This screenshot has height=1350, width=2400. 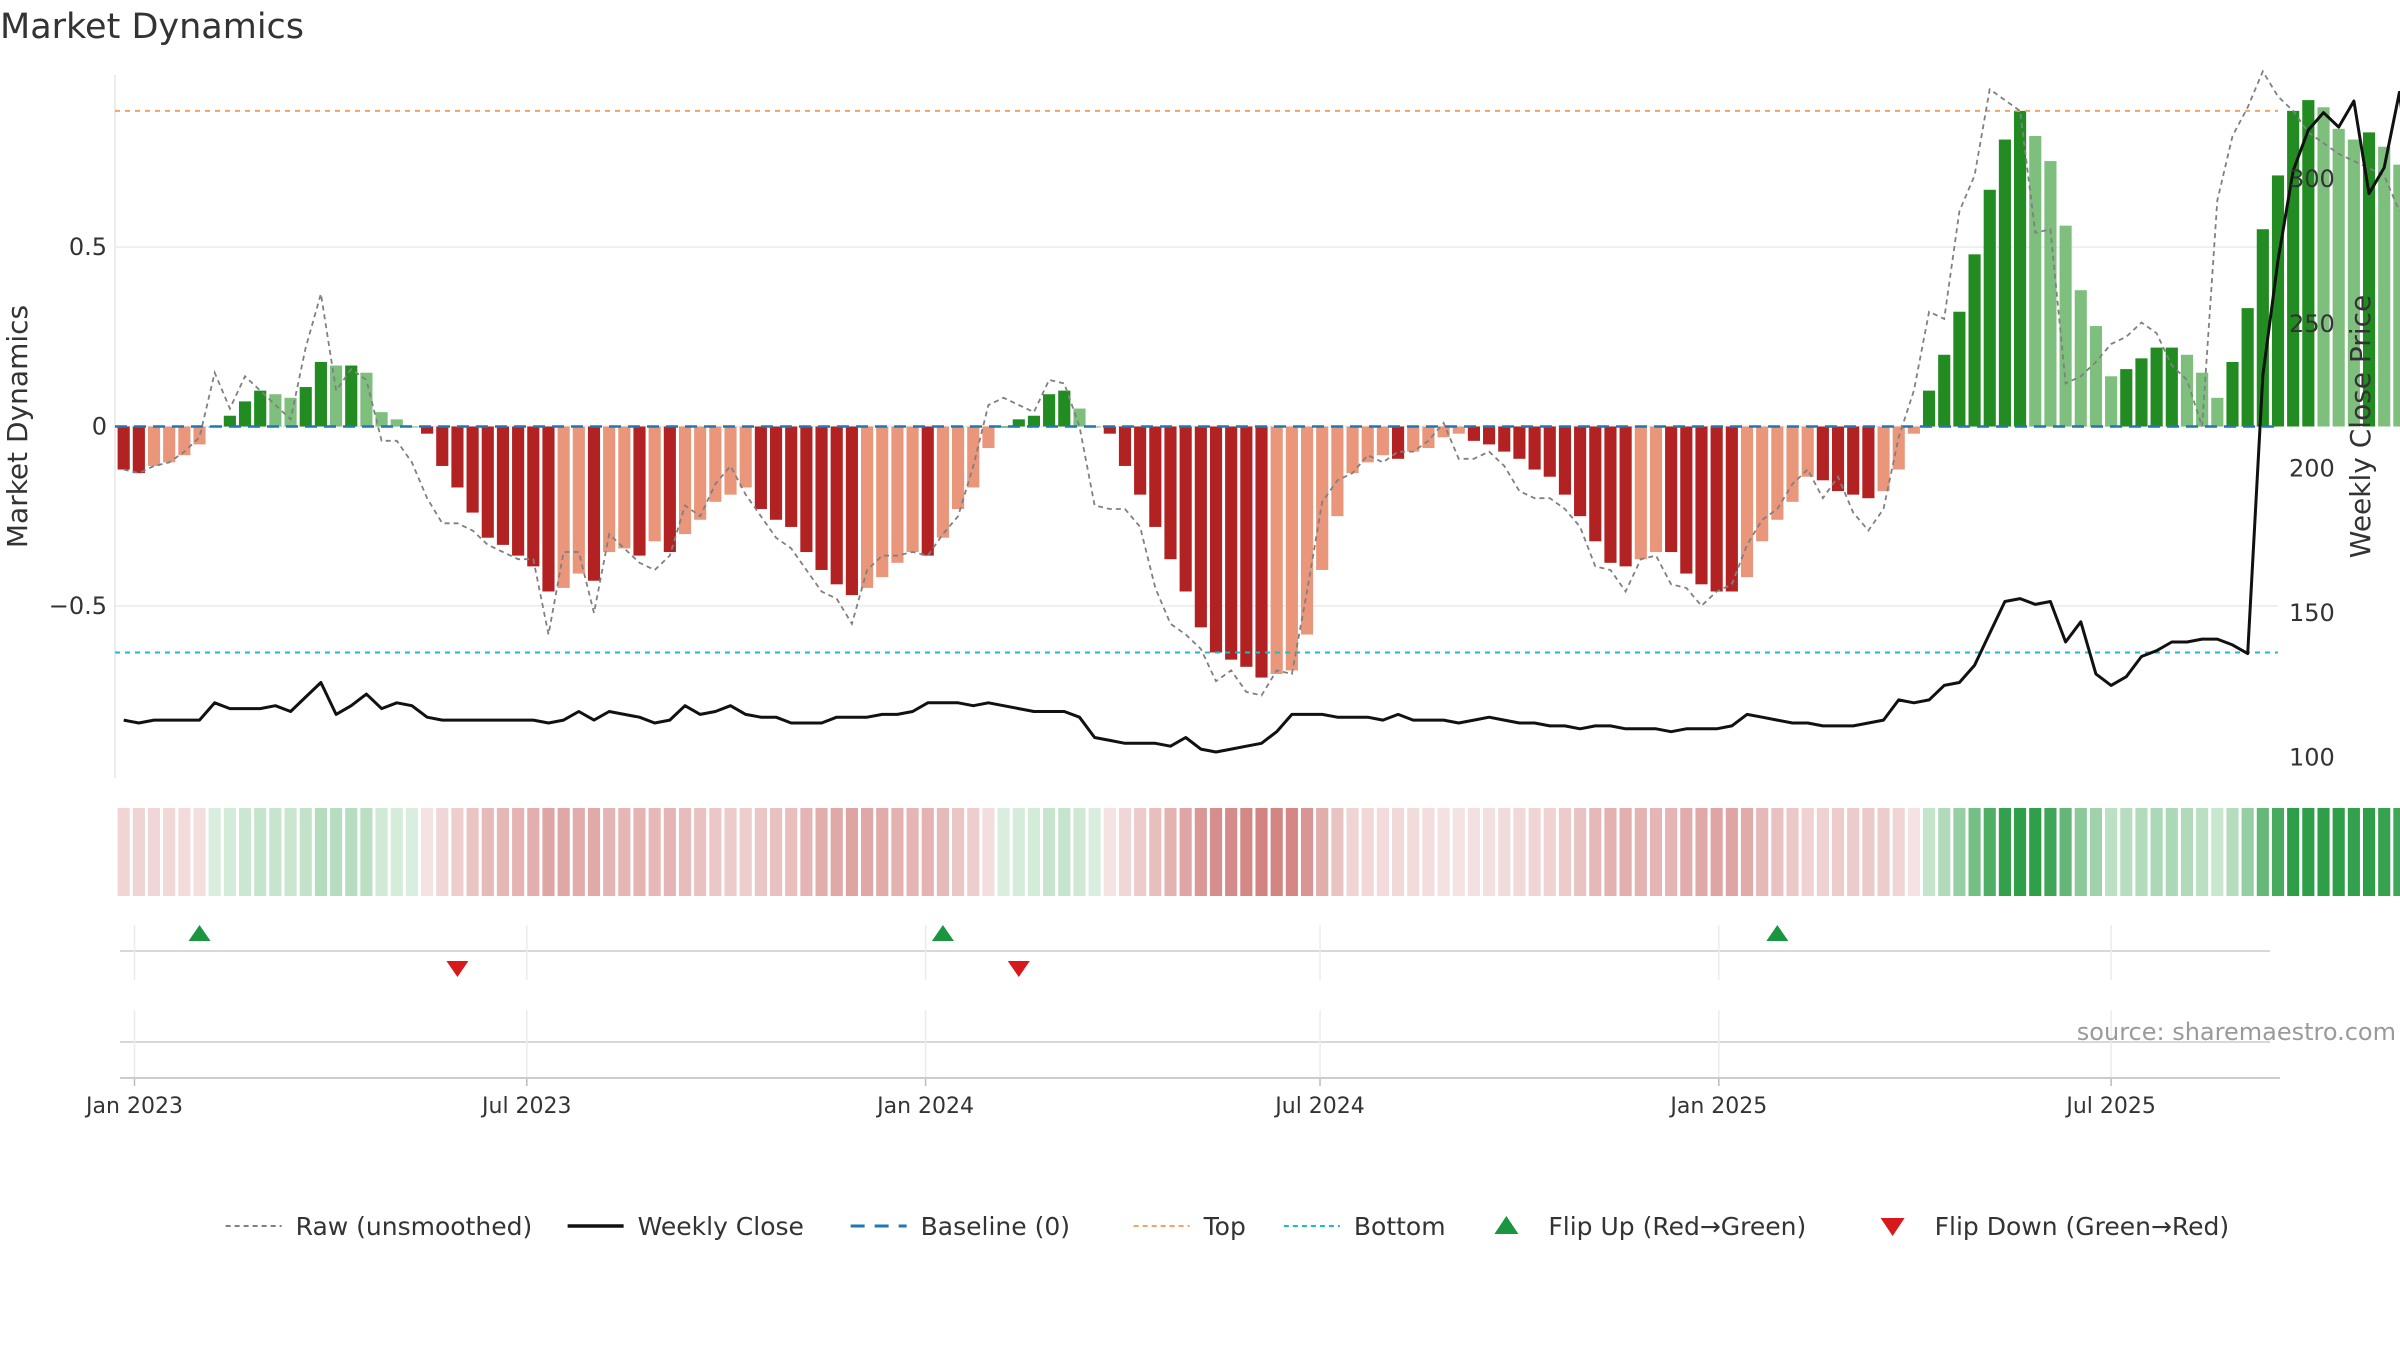 I want to click on chart-title: Market Dynamics, so click(x=152, y=27).